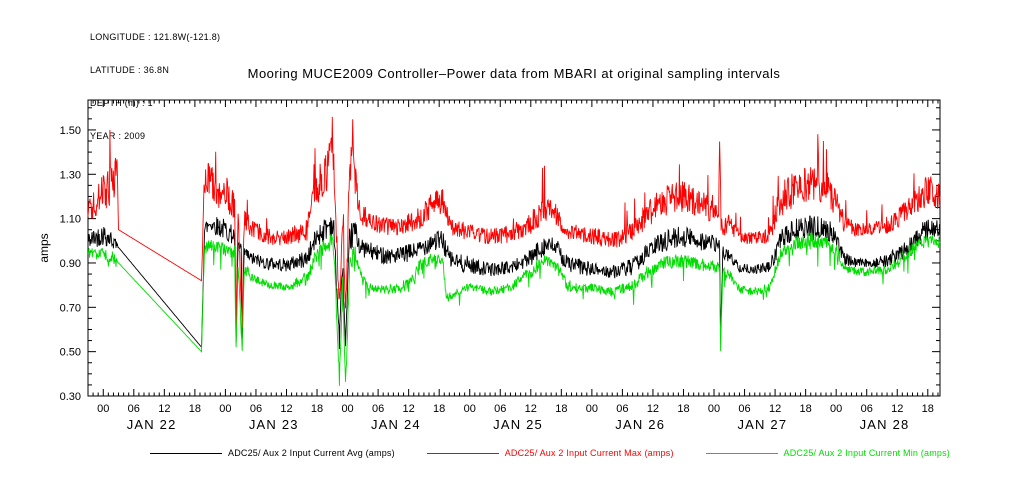 This screenshot has height=504, width=1009. What do you see at coordinates (885, 424) in the screenshot?
I see `x-day-label: JAN 28` at bounding box center [885, 424].